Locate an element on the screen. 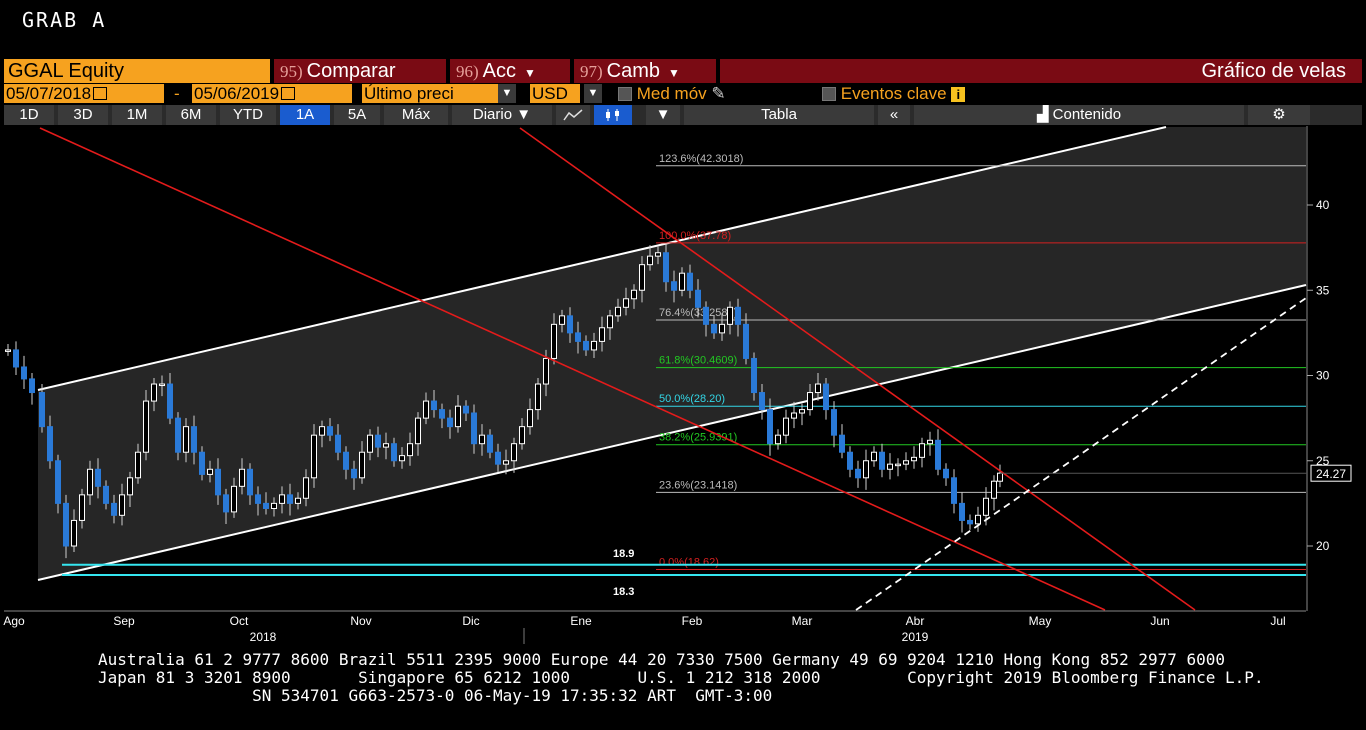 This screenshot has width=1366, height=730. period-max-button: Máx is located at coordinates (416, 115).